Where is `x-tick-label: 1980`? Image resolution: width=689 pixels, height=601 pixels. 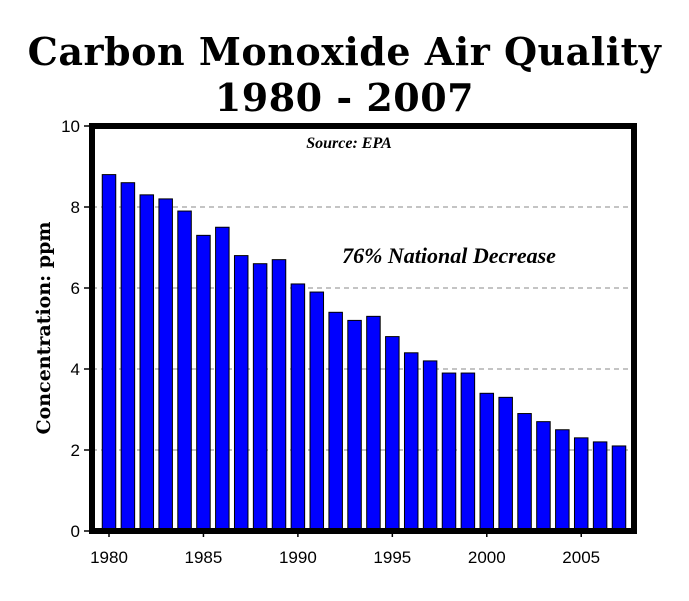 x-tick-label: 1980 is located at coordinates (109, 557).